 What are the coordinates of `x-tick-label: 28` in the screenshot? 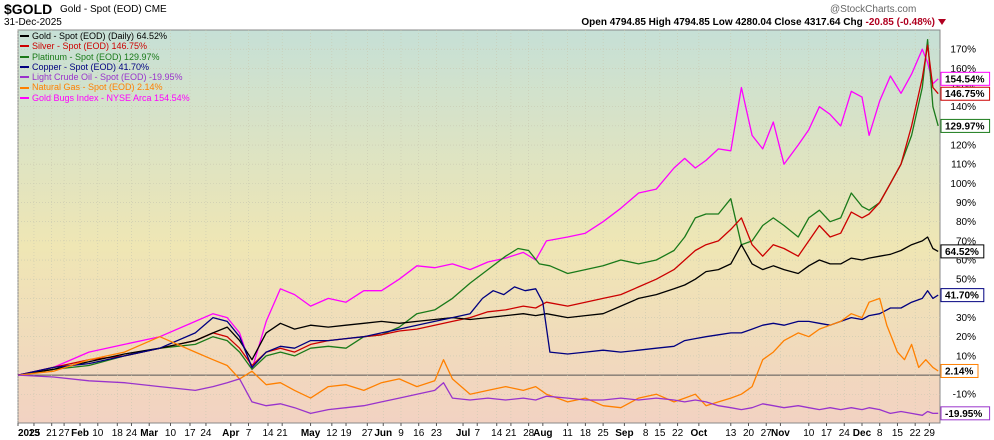 It's located at (529, 433).